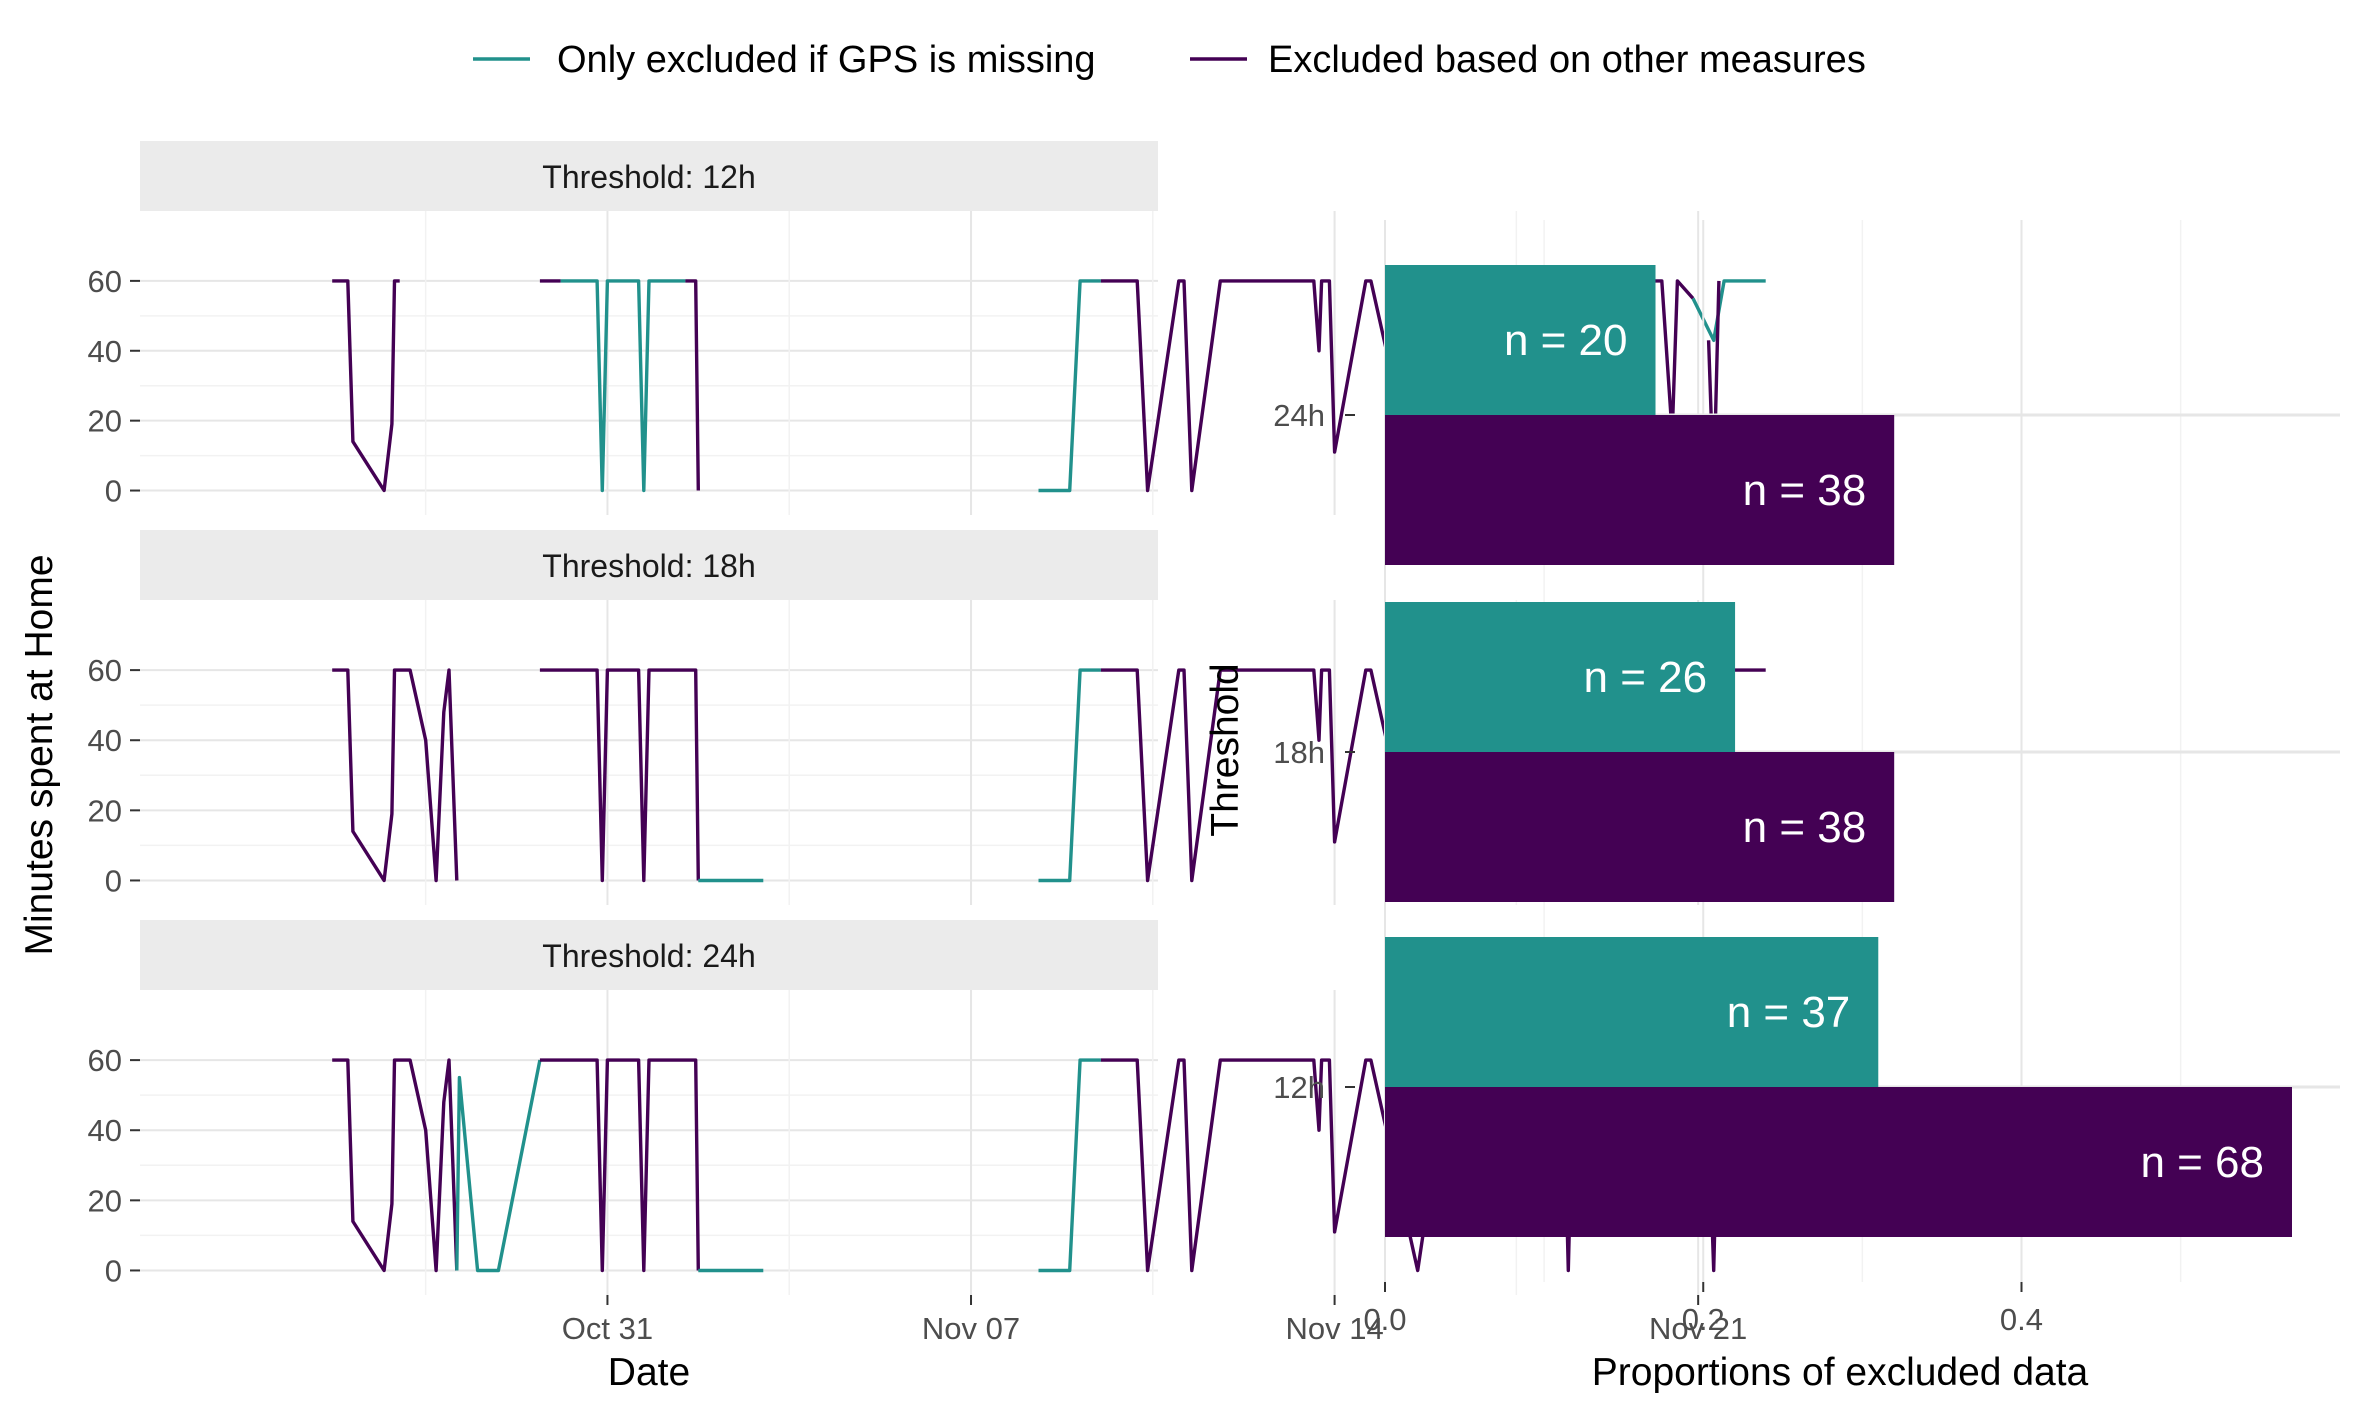  I want to click on legend-label-other-measures: Excluded based on other measures, so click(1567, 60).